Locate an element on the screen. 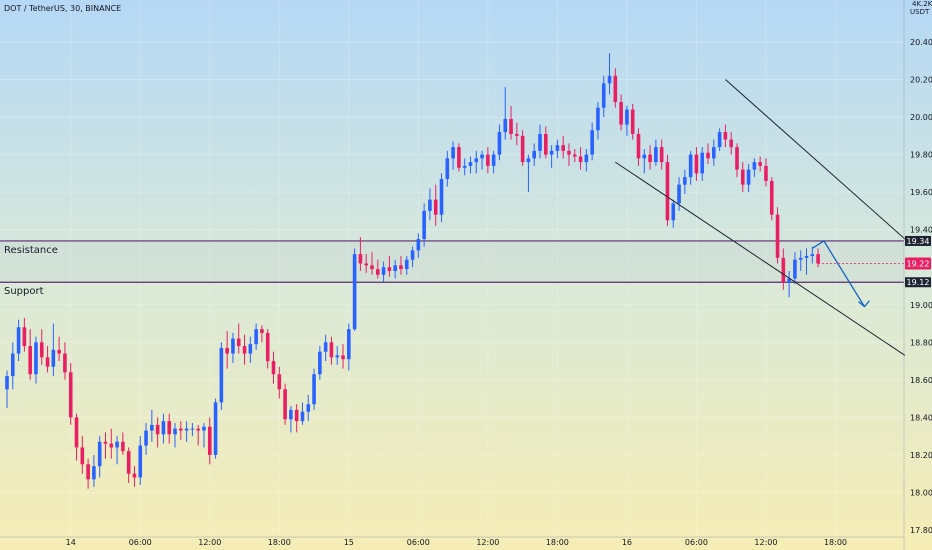 Image resolution: width=932 pixels, height=550 pixels. x-tick-label: 12:00 is located at coordinates (487, 542).